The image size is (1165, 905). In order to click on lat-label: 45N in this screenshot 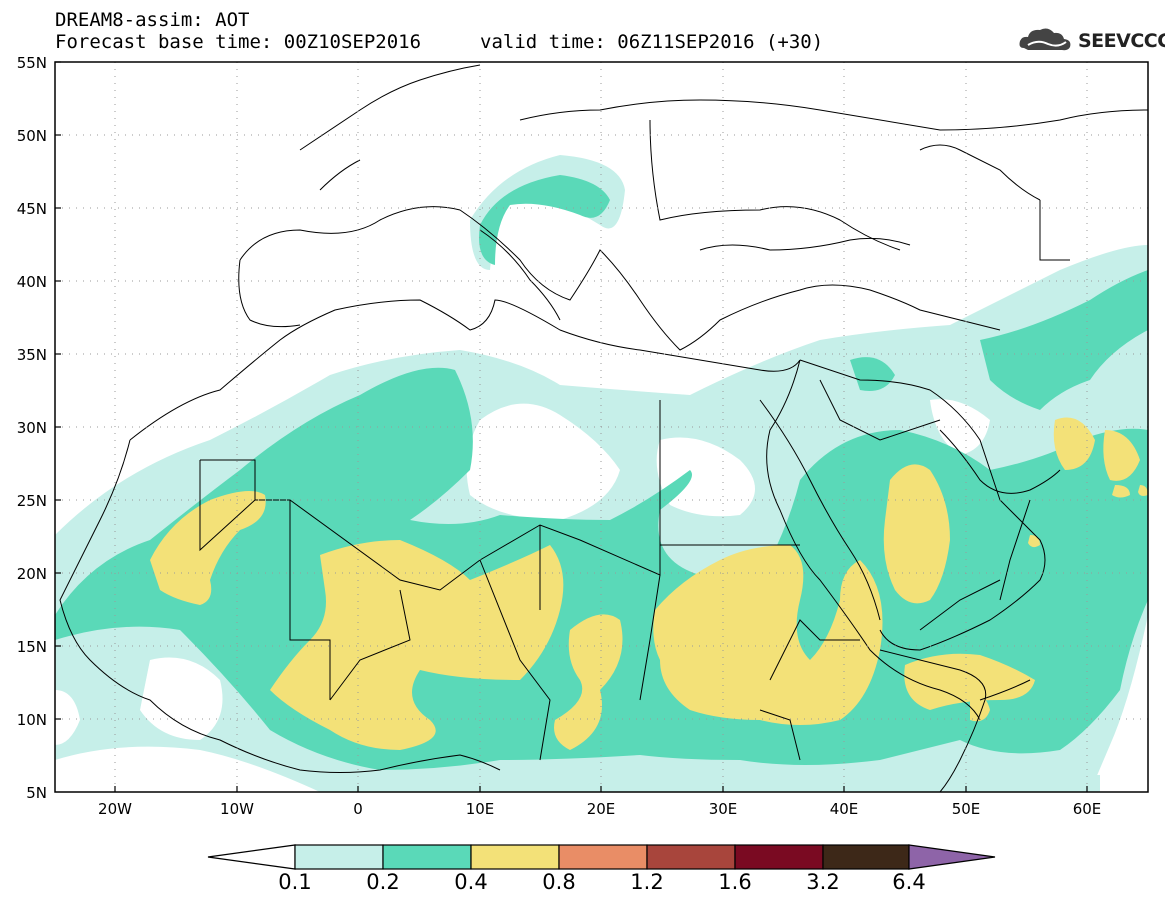, I will do `click(31, 209)`.